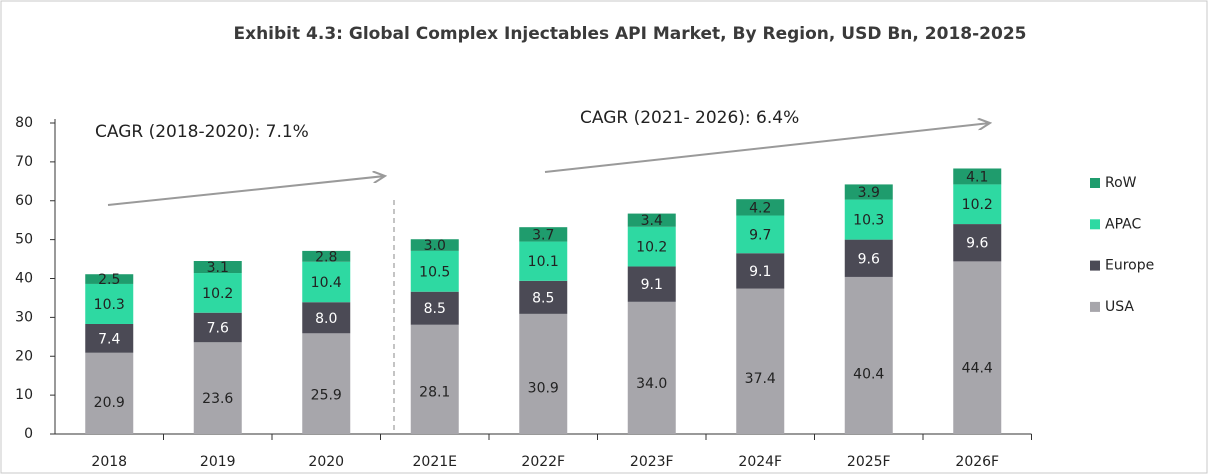  What do you see at coordinates (1121, 183) in the screenshot?
I see `legend-label: RoW` at bounding box center [1121, 183].